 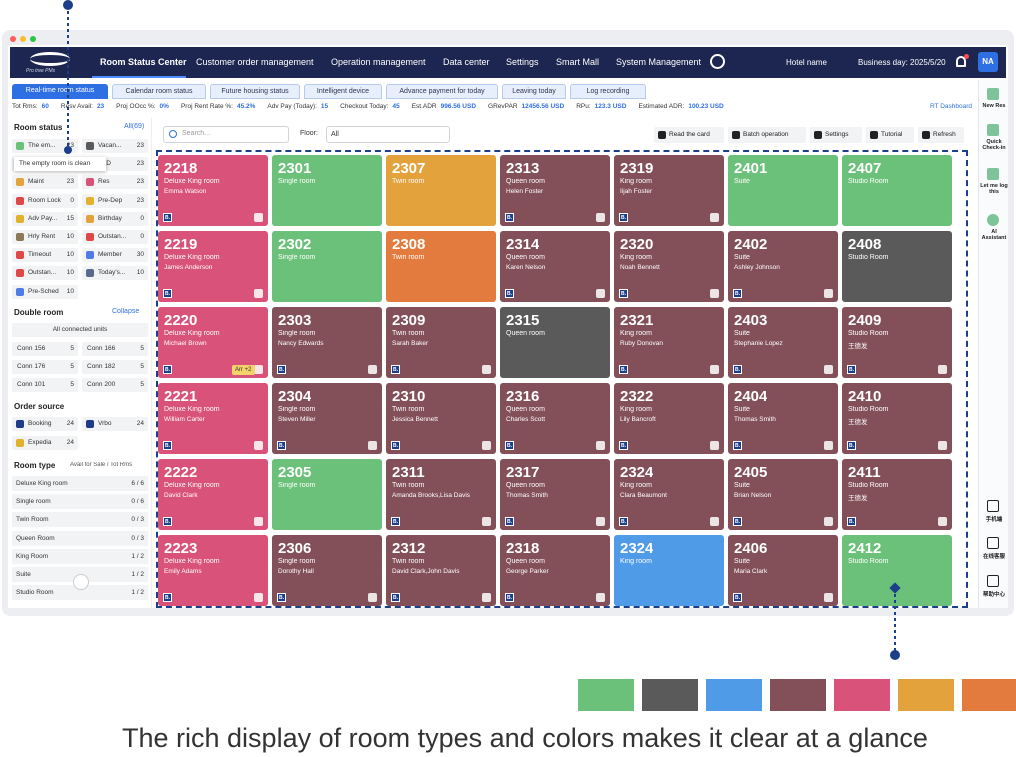 What do you see at coordinates (45, 443) in the screenshot?
I see `source-filter: Expedia 24` at bounding box center [45, 443].